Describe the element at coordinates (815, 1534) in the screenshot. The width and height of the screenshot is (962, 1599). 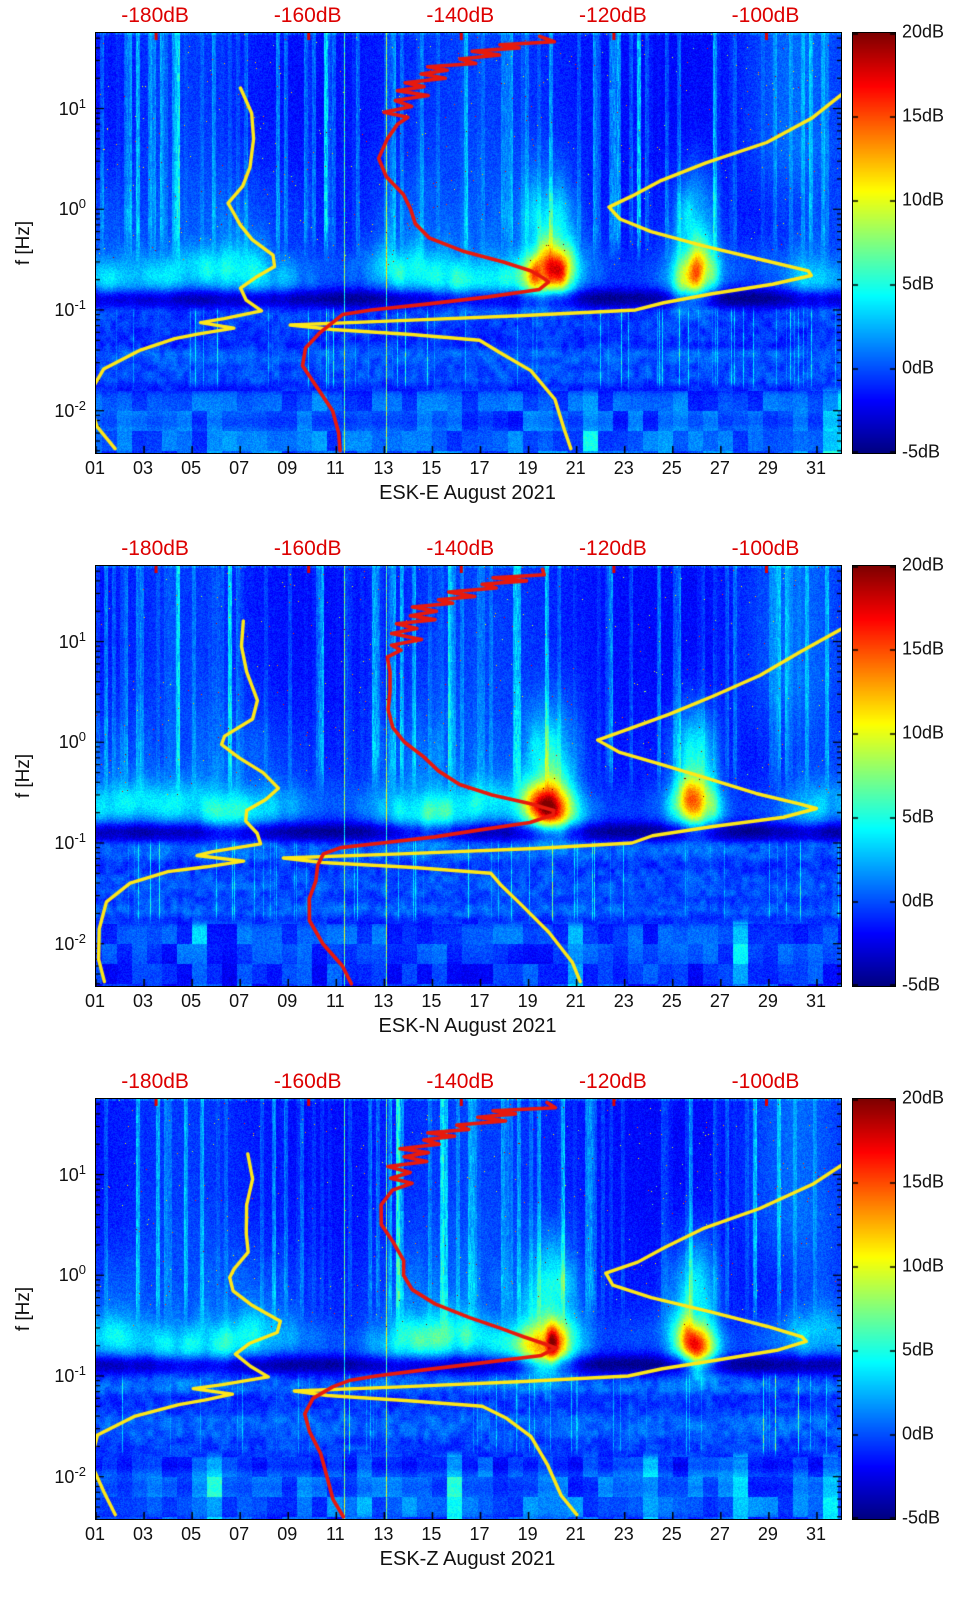
I see `x-tick-label: 31` at that location.